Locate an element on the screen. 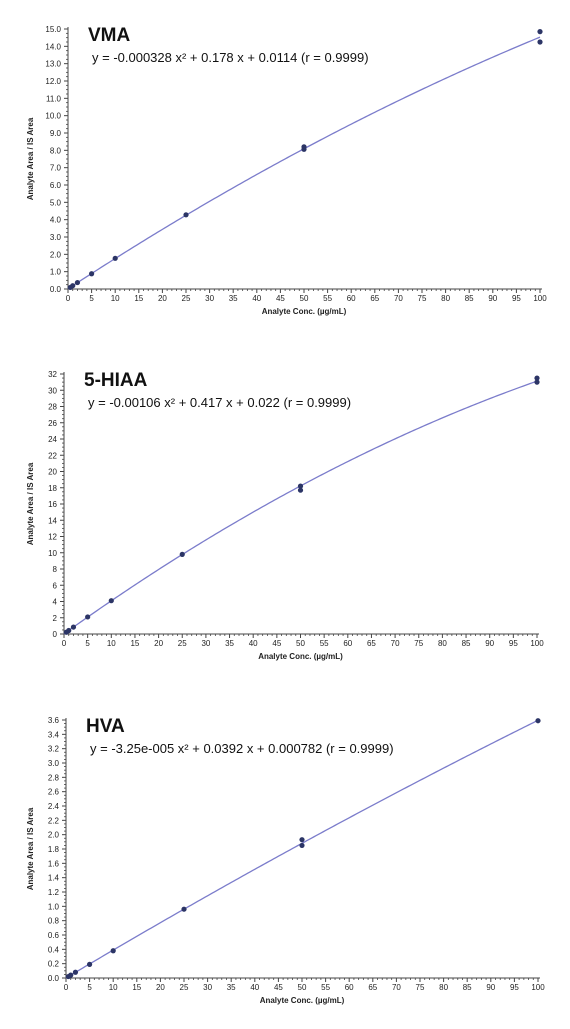  y-tick-label: 11.0 is located at coordinates (54, 98).